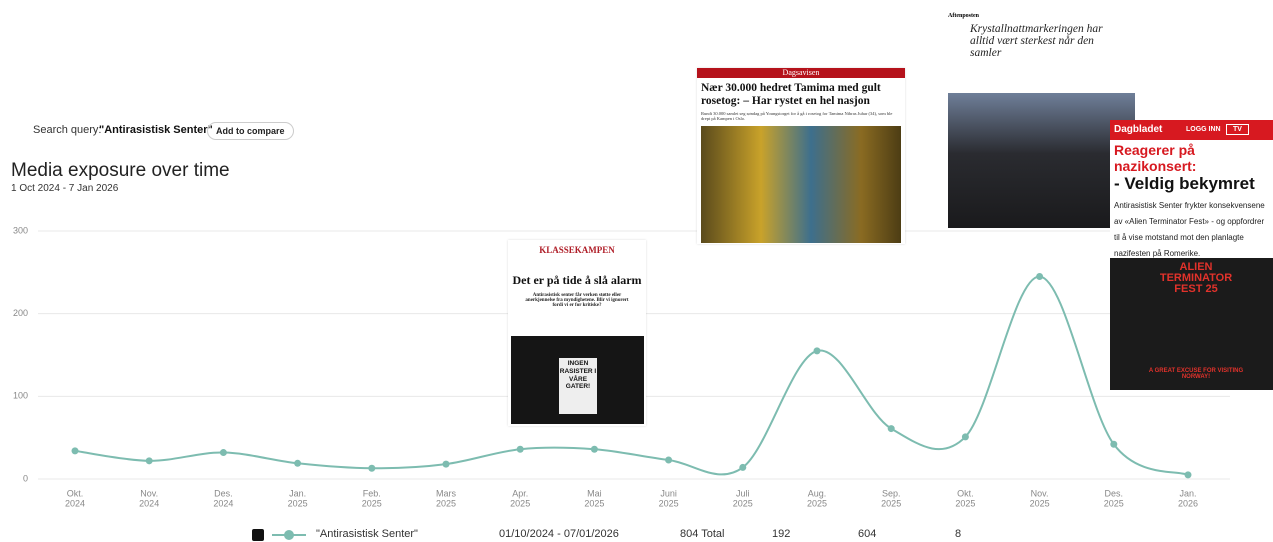 The width and height of the screenshot is (1273, 542). I want to click on tv-button: TV, so click(1237, 129).